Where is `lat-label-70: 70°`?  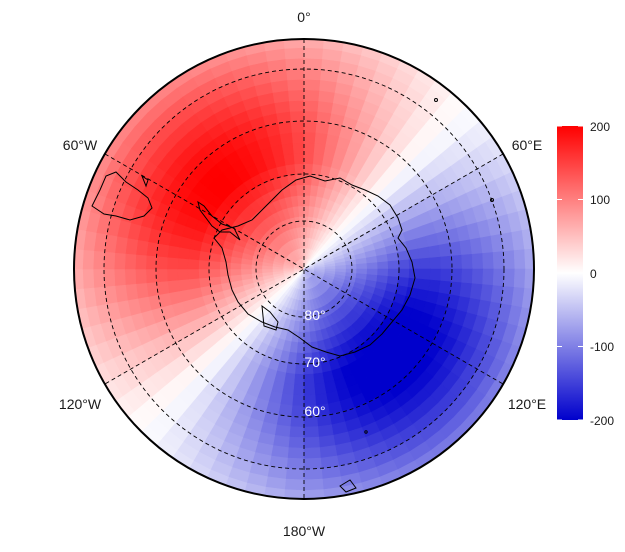 lat-label-70: 70° is located at coordinates (314, 362).